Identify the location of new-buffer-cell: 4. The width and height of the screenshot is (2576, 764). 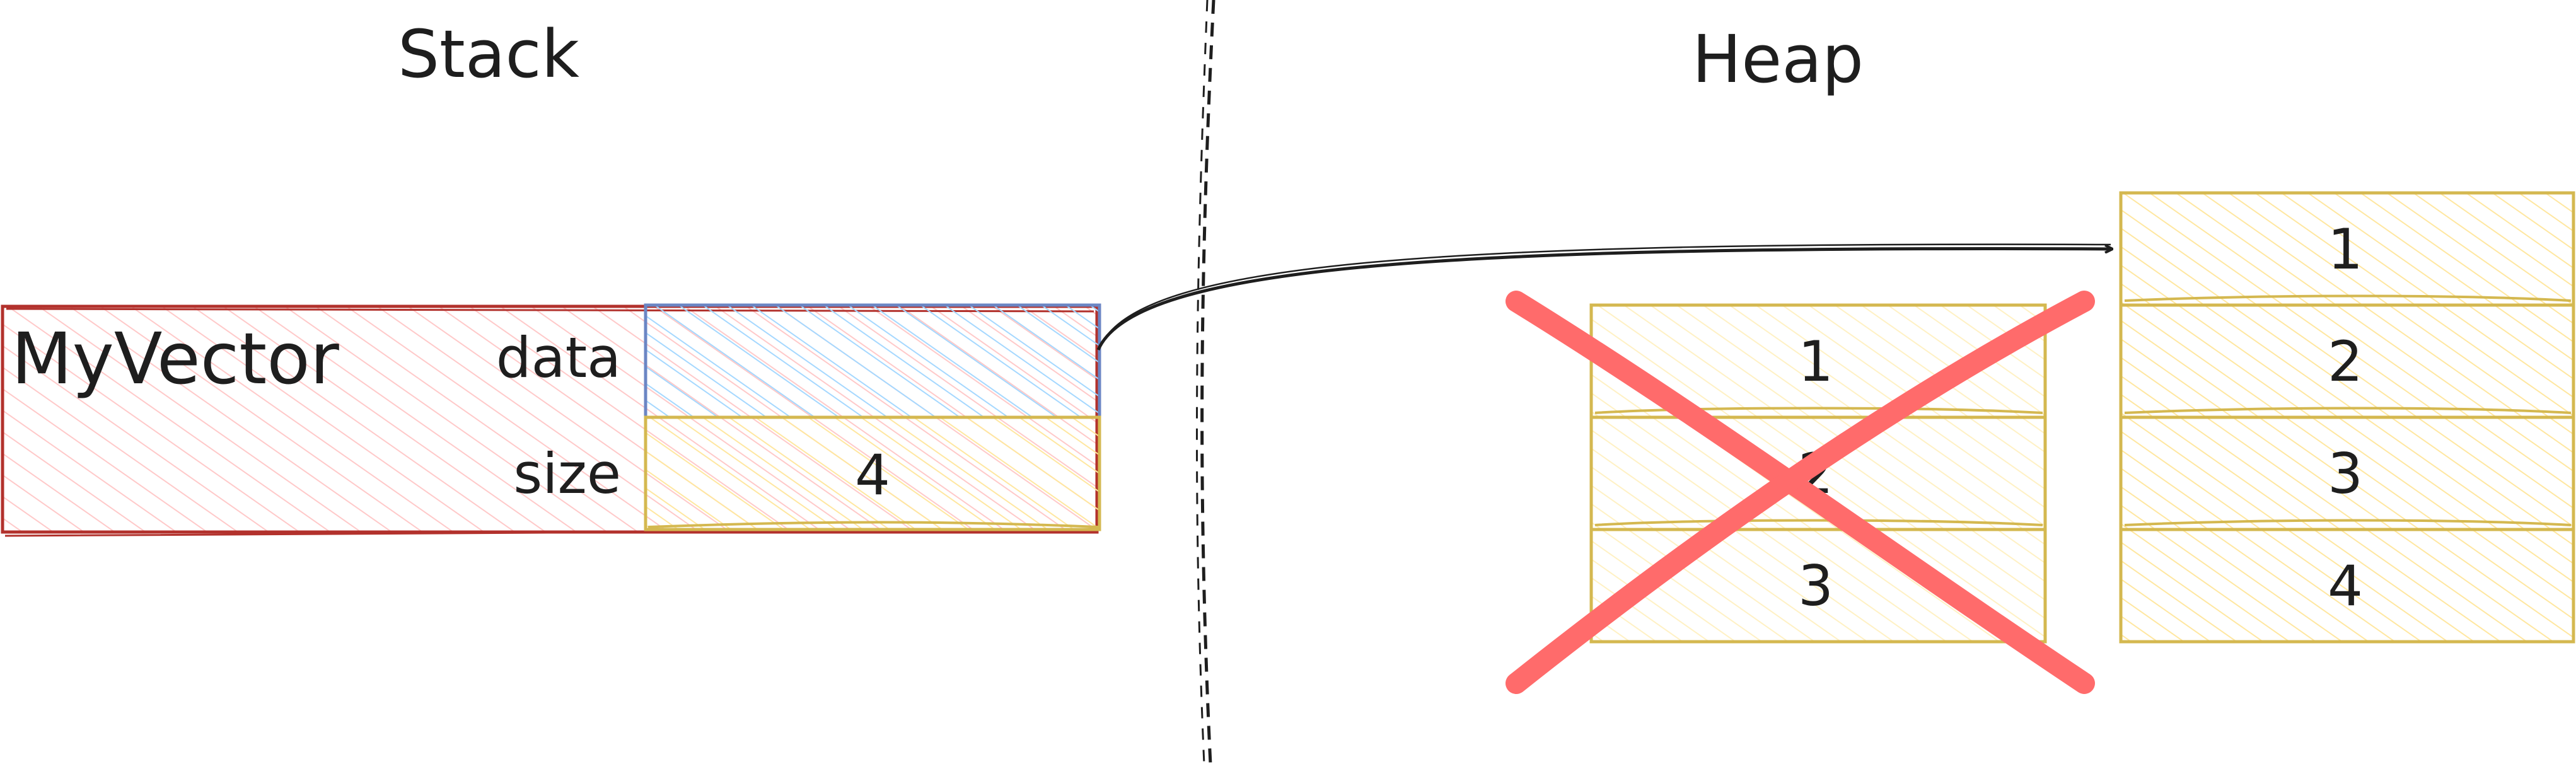
(2347, 586).